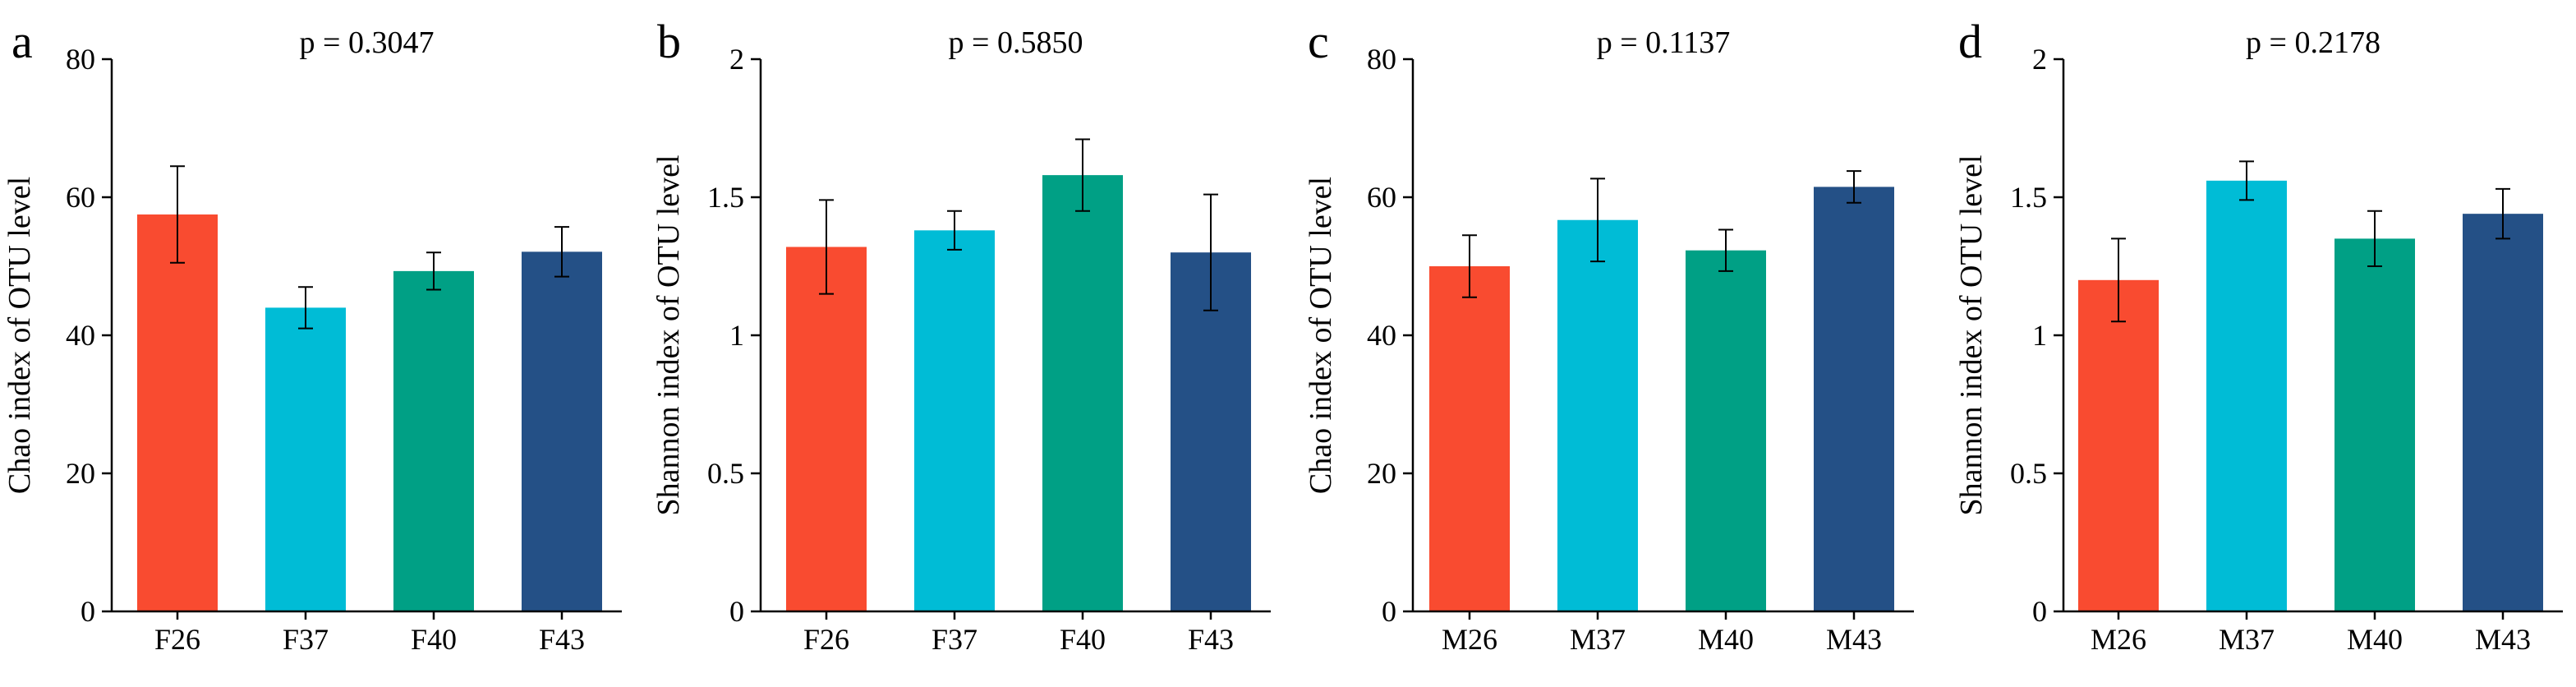  I want to click on chart-d-bar-M40, so click(2374, 425).